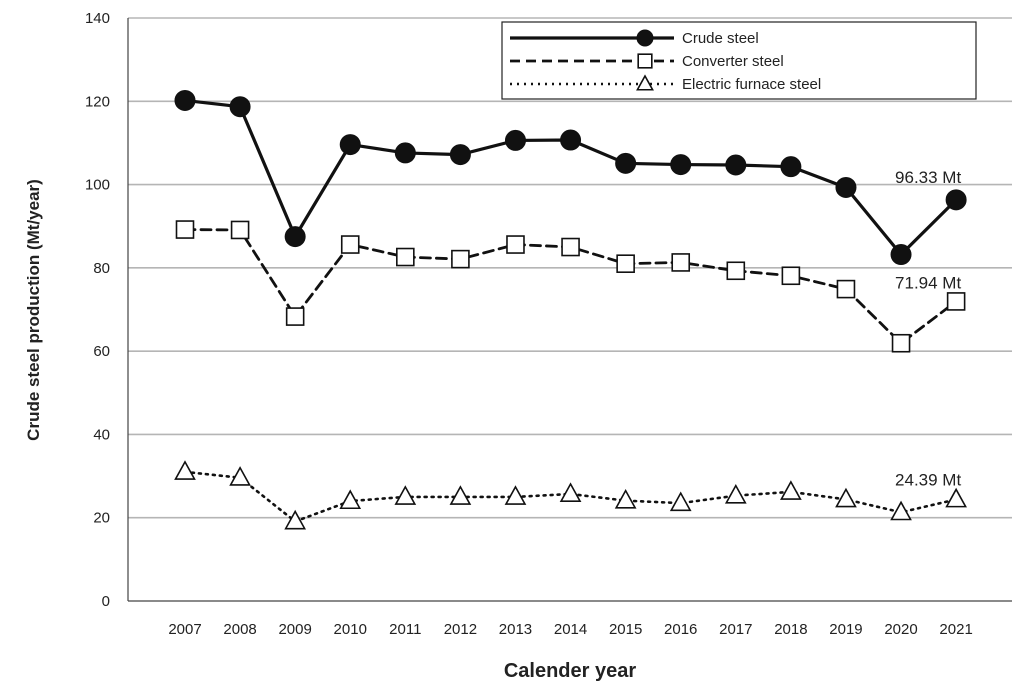 The image size is (1022, 685). Describe the element at coordinates (33, 310) in the screenshot. I see `y-axis-title: Crude steel production (Mt/year)` at that location.